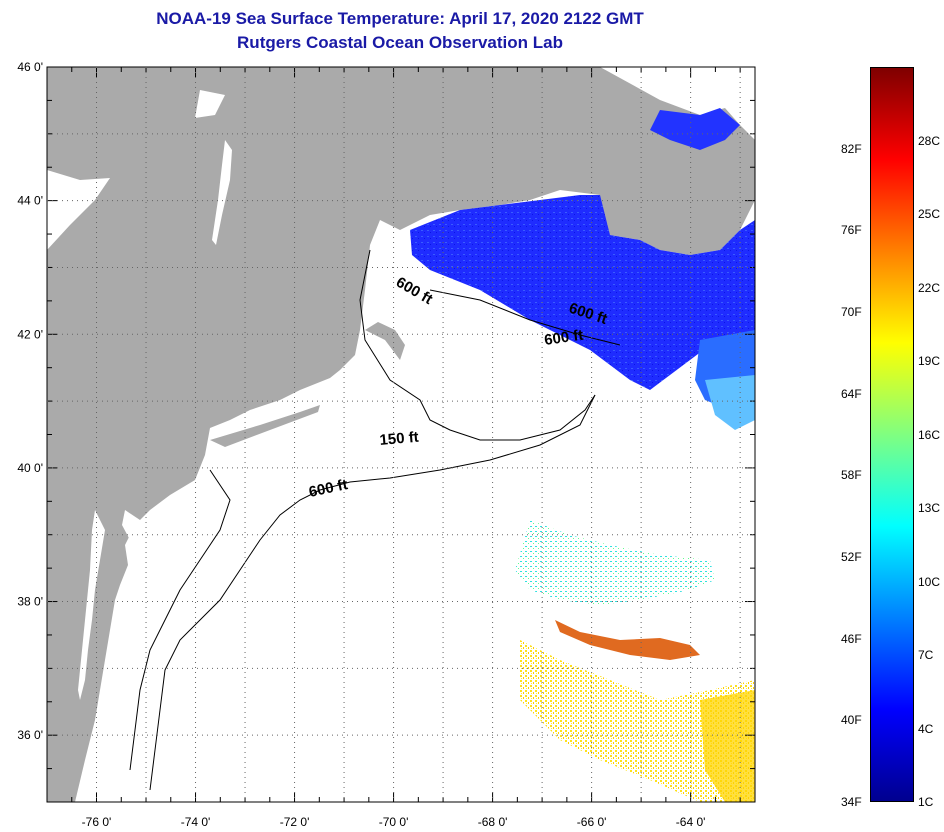 This screenshot has width=944, height=832. I want to click on contour-150ft, so click(477, 345).